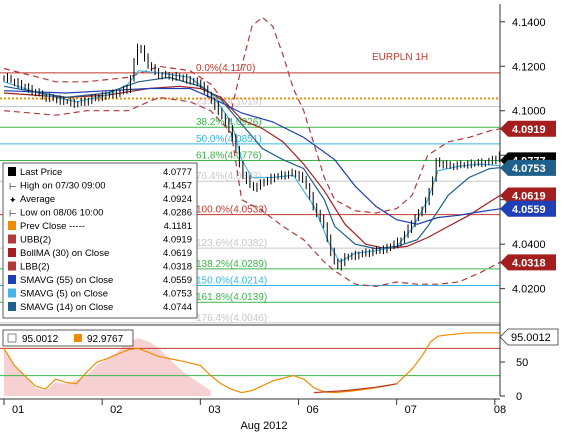 The image size is (576, 437). What do you see at coordinates (529, 290) in the screenshot?
I see `price-tick-label: 4.0200` at bounding box center [529, 290].